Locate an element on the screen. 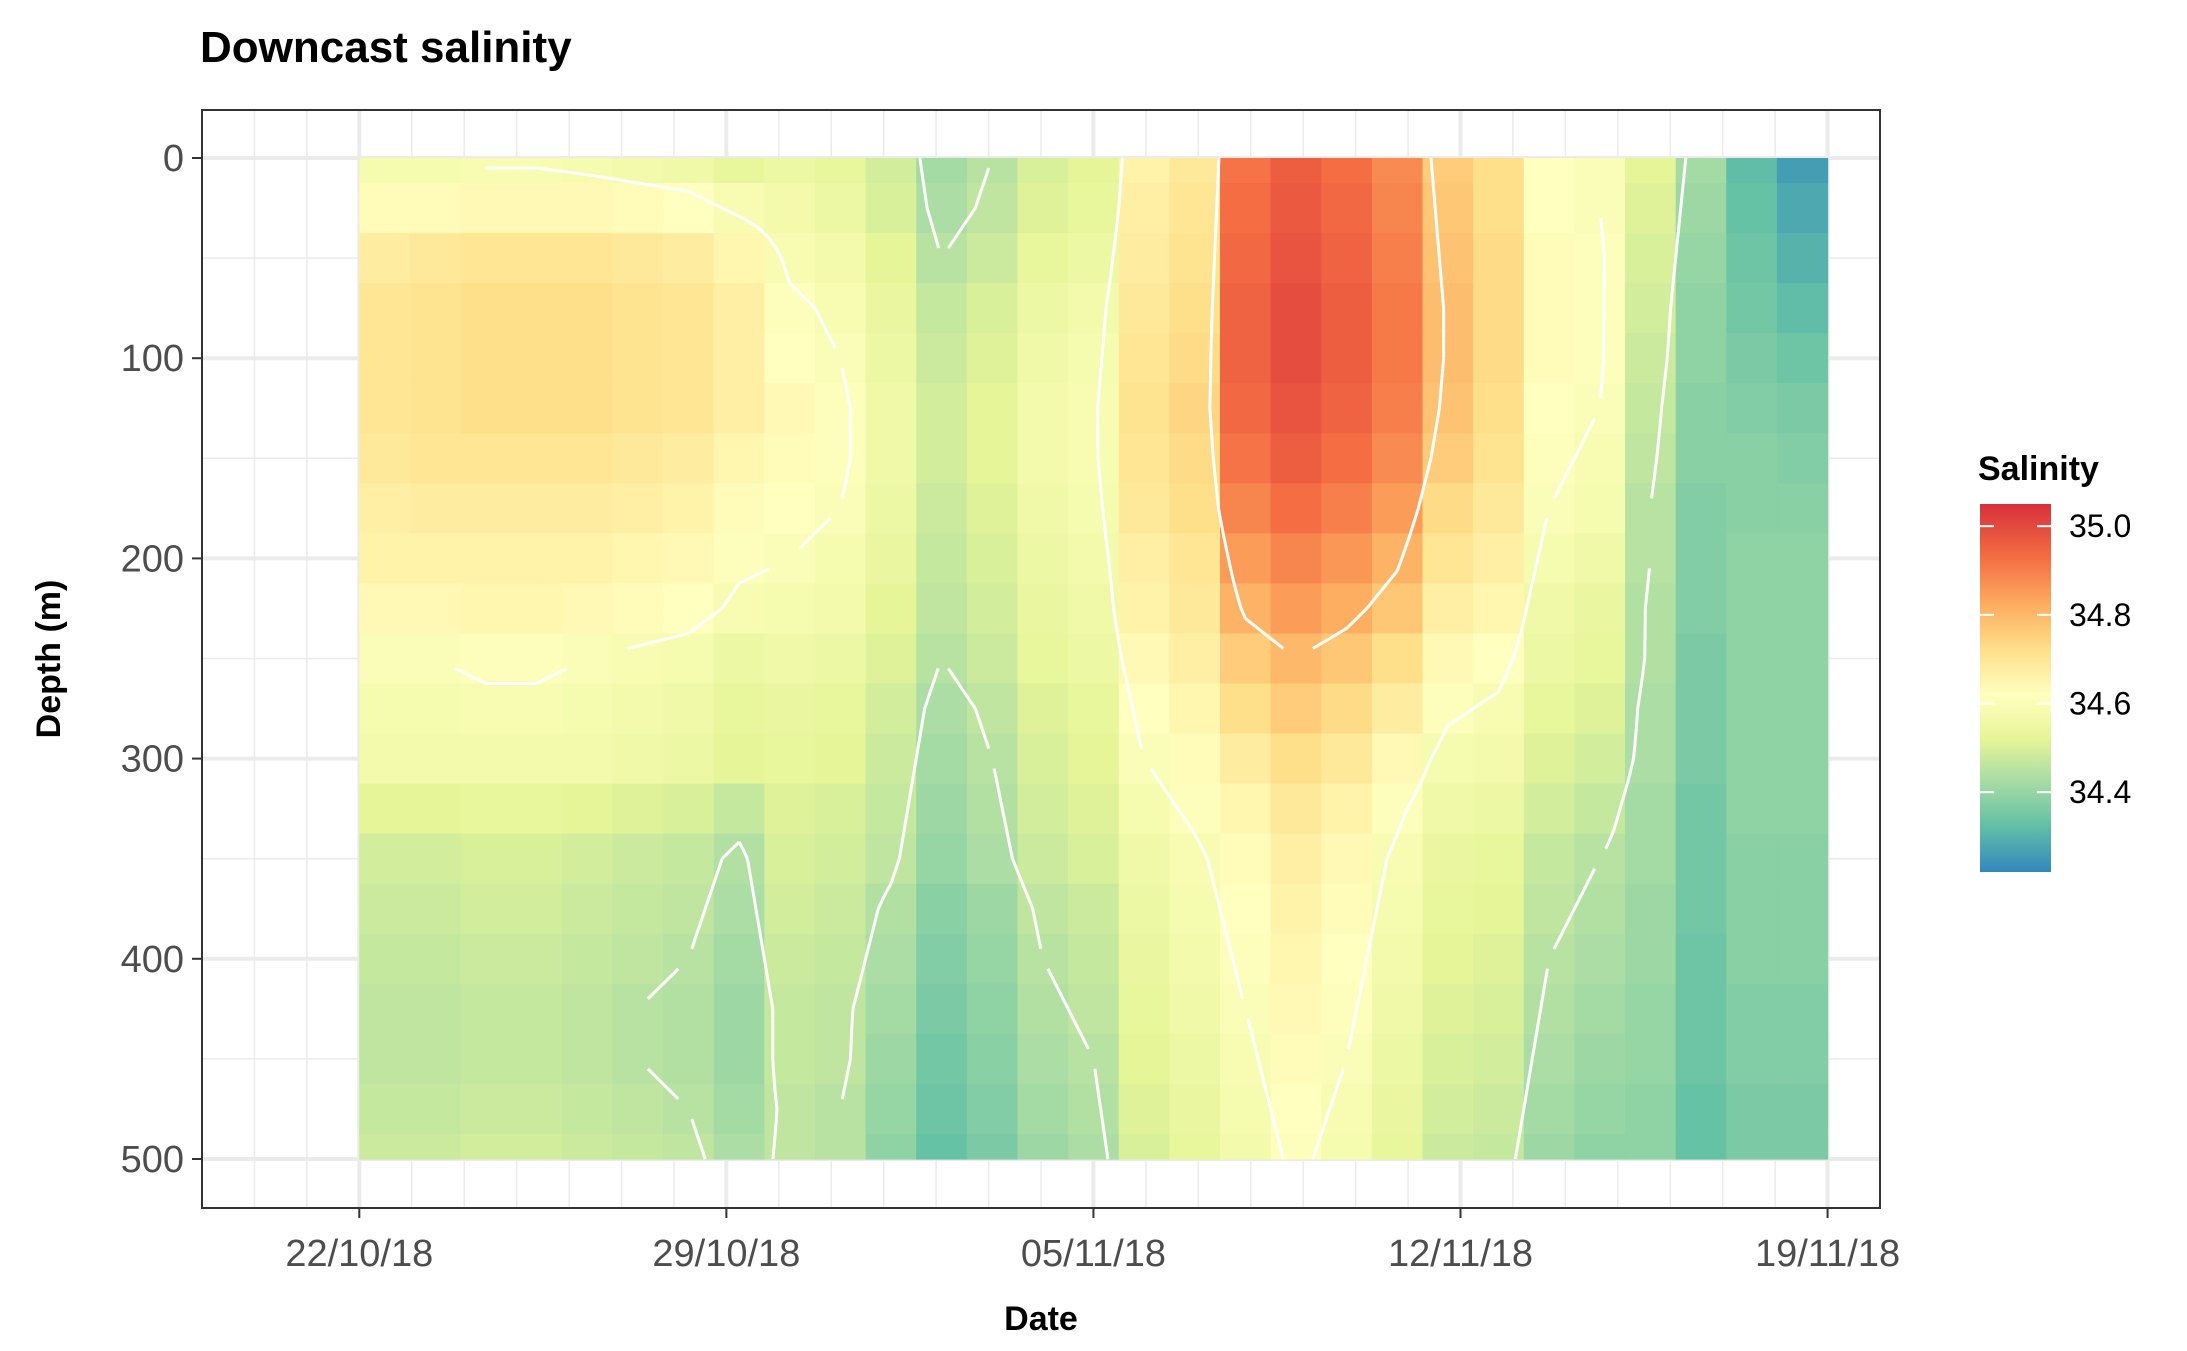 This screenshot has height=1351, width=2187. legend-ticks: 35.0 34.8 34.6 34.4 is located at coordinates (2055, 659).